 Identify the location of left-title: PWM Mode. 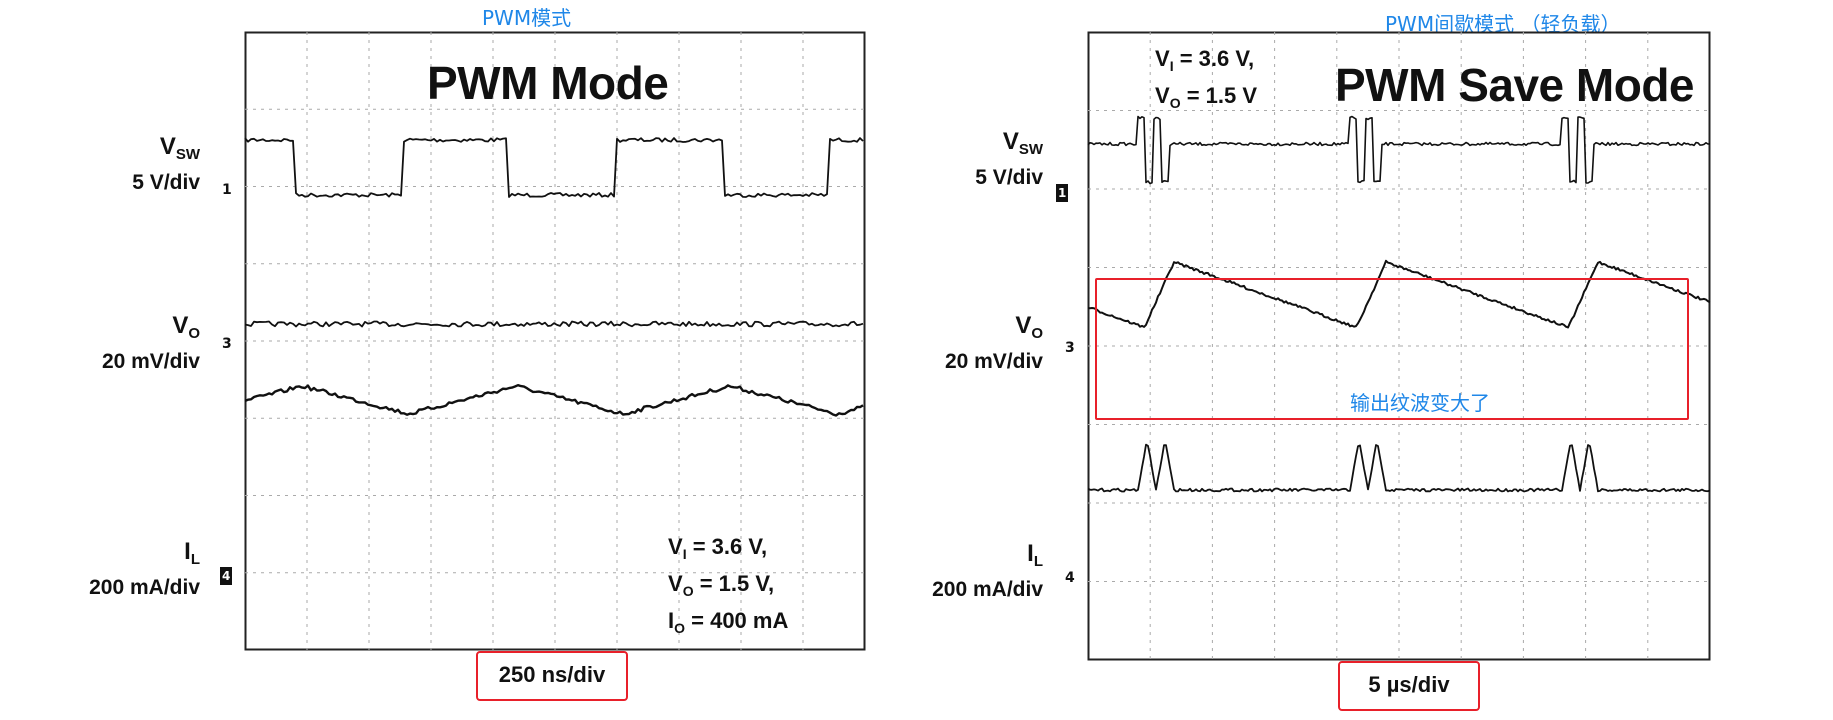
(548, 83).